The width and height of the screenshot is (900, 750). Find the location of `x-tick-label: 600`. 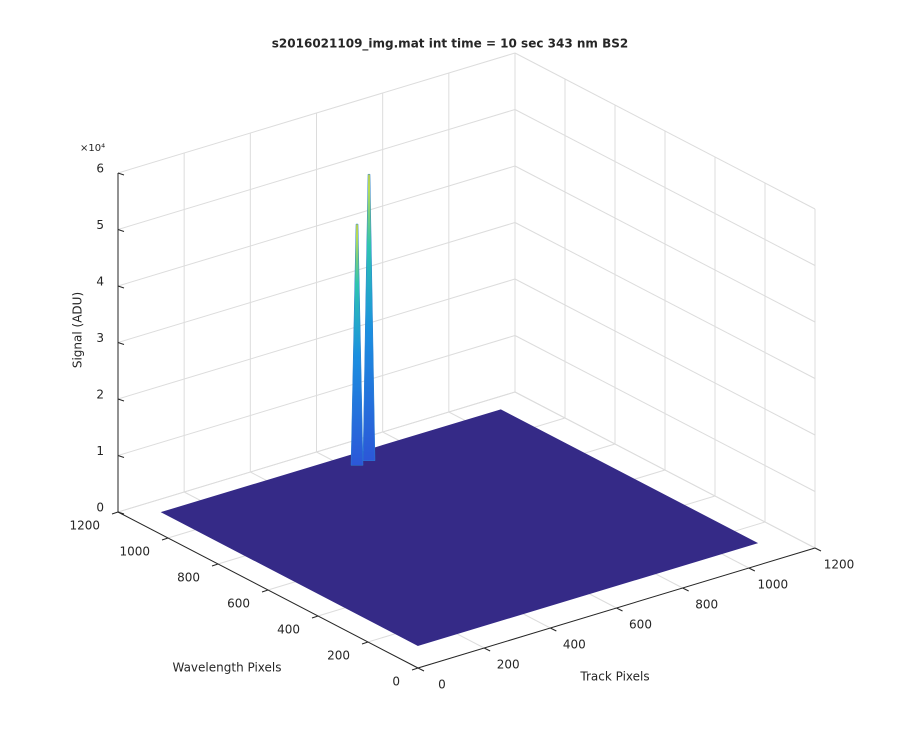

x-tick-label: 600 is located at coordinates (640, 625).